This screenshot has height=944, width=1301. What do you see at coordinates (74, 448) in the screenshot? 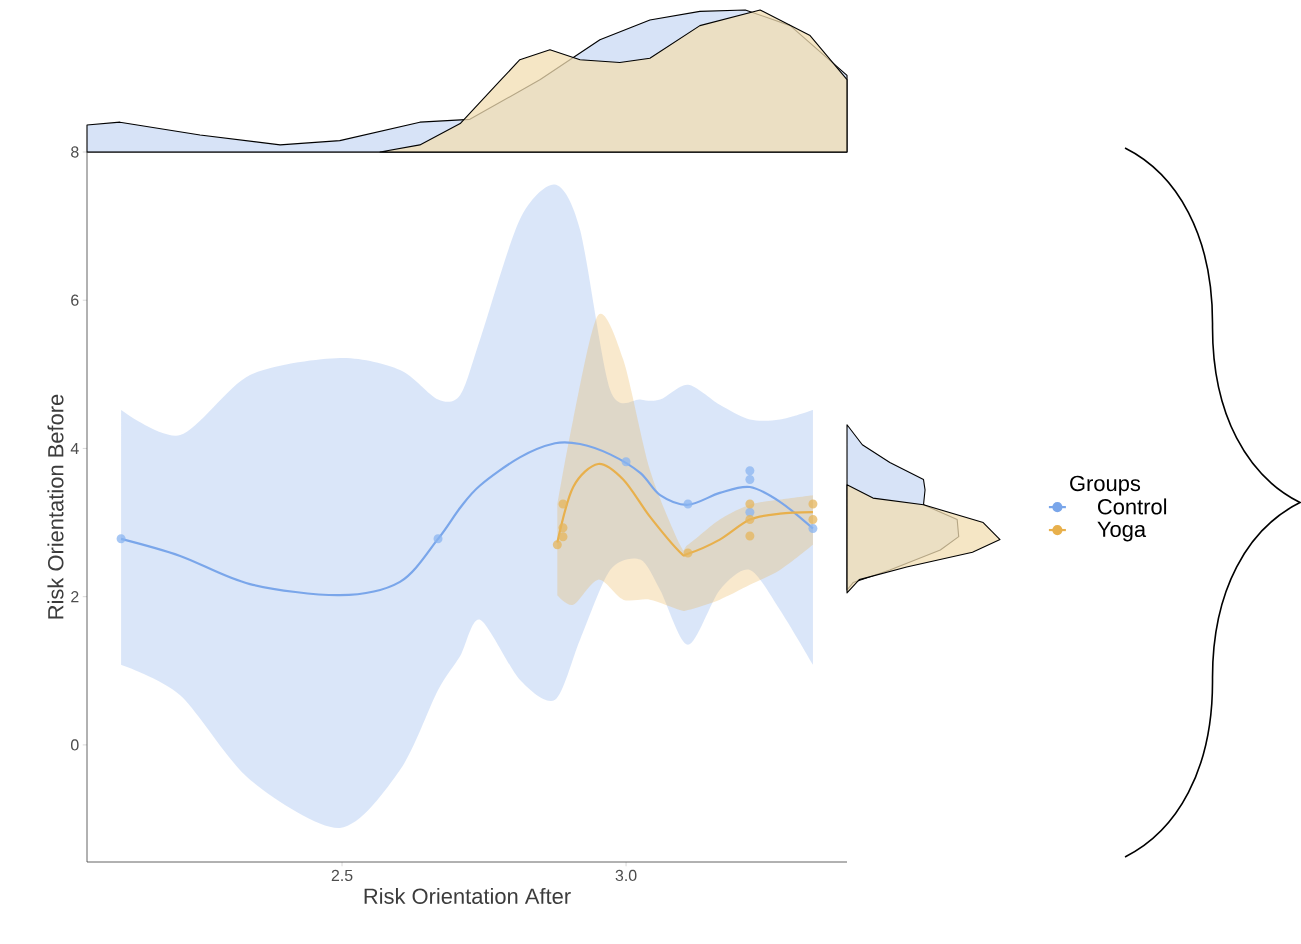
I see `y-tick-label: 4` at bounding box center [74, 448].